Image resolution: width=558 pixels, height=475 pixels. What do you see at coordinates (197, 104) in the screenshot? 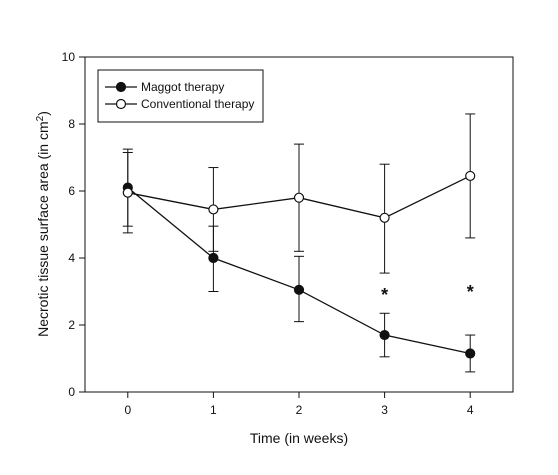
I see `legend-label-conventional-therapy: Conventional therapy` at bounding box center [197, 104].